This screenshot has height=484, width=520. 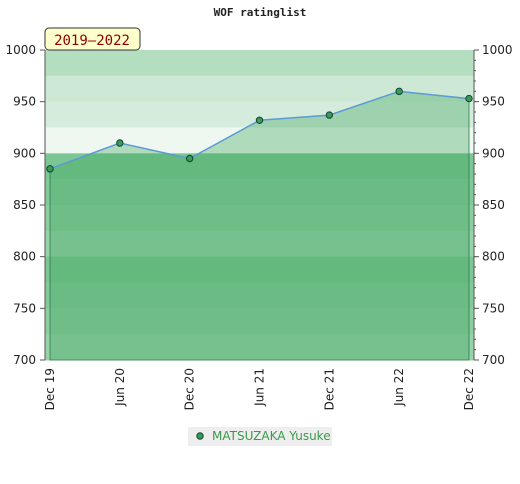 What do you see at coordinates (497, 50) in the screenshot?
I see `y2-tick-label: 1000` at bounding box center [497, 50].